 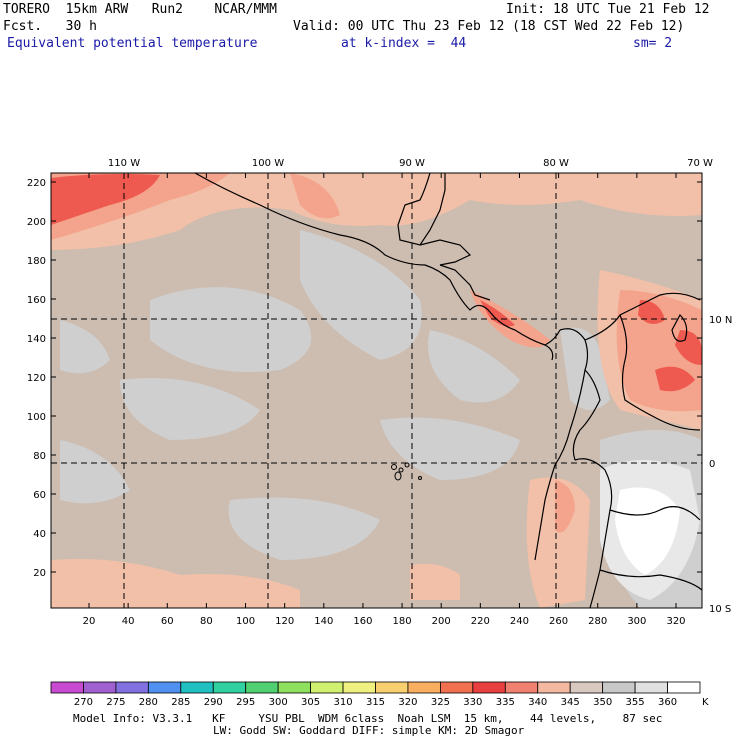 What do you see at coordinates (602, 702) in the screenshot?
I see `colorbar-label: 350` at bounding box center [602, 702].